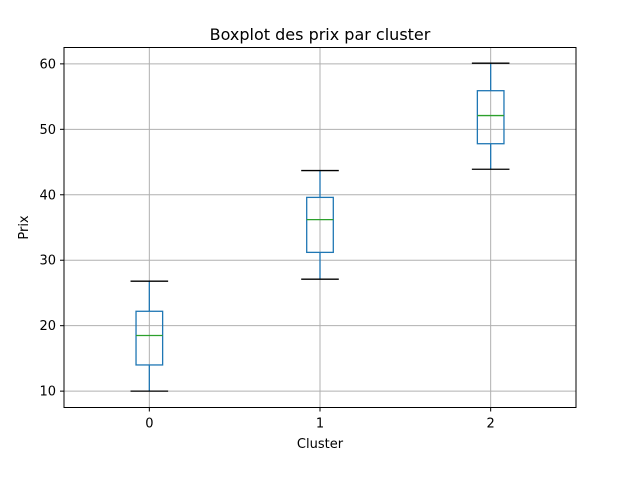  I want to click on x-tick-label: 0, so click(149, 424).